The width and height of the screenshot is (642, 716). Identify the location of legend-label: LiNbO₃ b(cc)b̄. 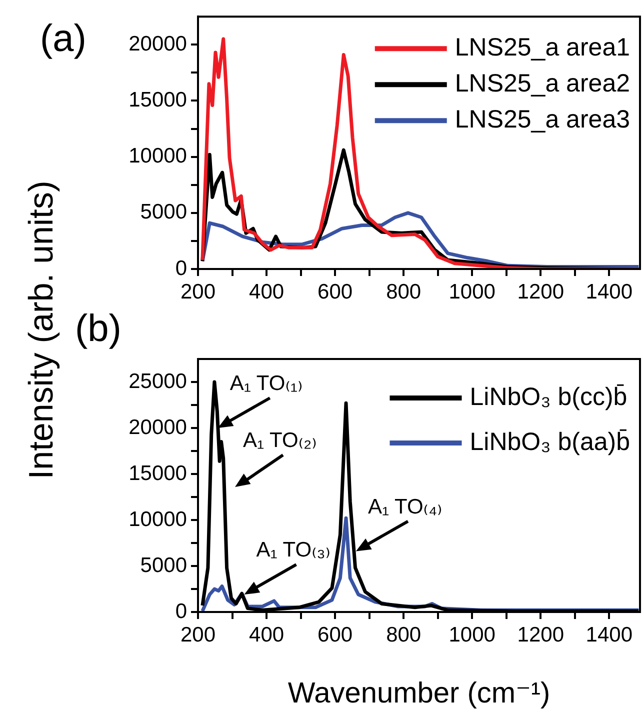
(549, 396).